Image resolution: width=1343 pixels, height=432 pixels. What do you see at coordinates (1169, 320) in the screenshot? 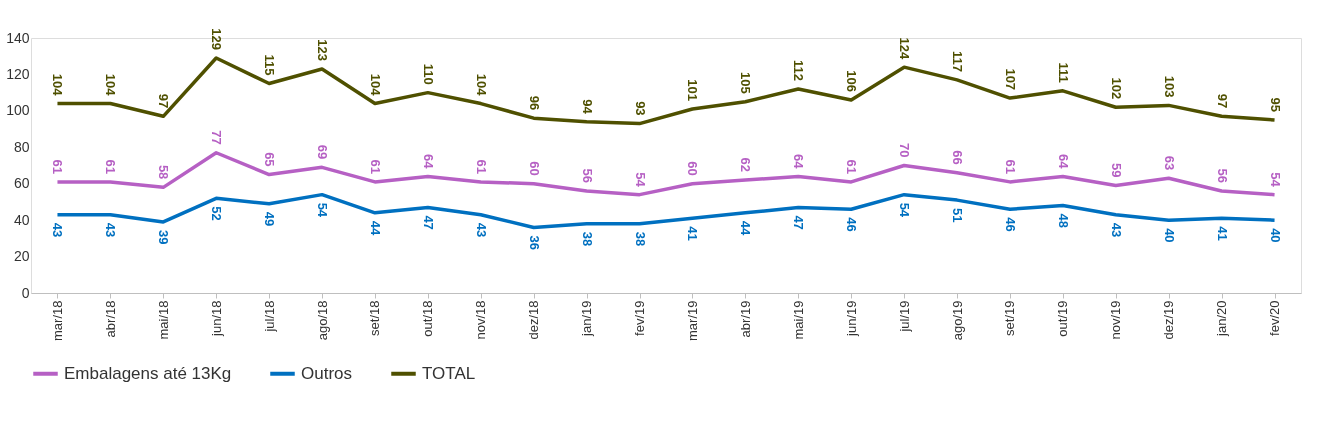
I see `x-tick-label: dez/19` at bounding box center [1169, 320].